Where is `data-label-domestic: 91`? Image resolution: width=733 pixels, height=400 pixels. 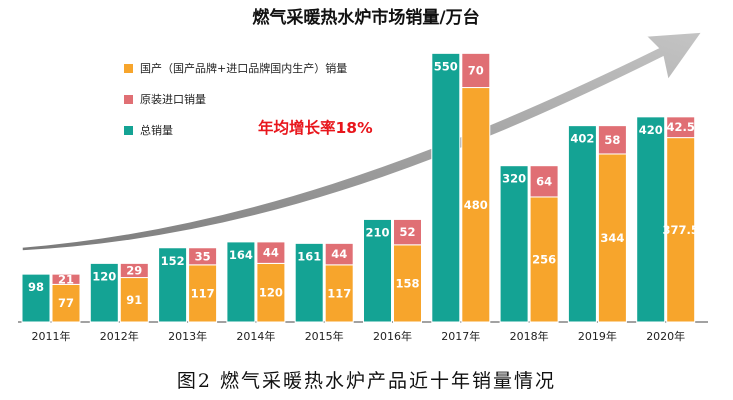
data-label-domestic: 91 is located at coordinates (134, 300).